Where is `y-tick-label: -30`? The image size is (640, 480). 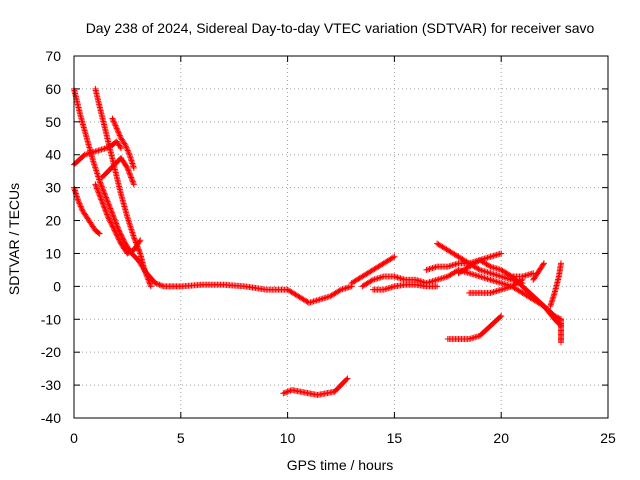
y-tick-label: -30 is located at coordinates (51, 385).